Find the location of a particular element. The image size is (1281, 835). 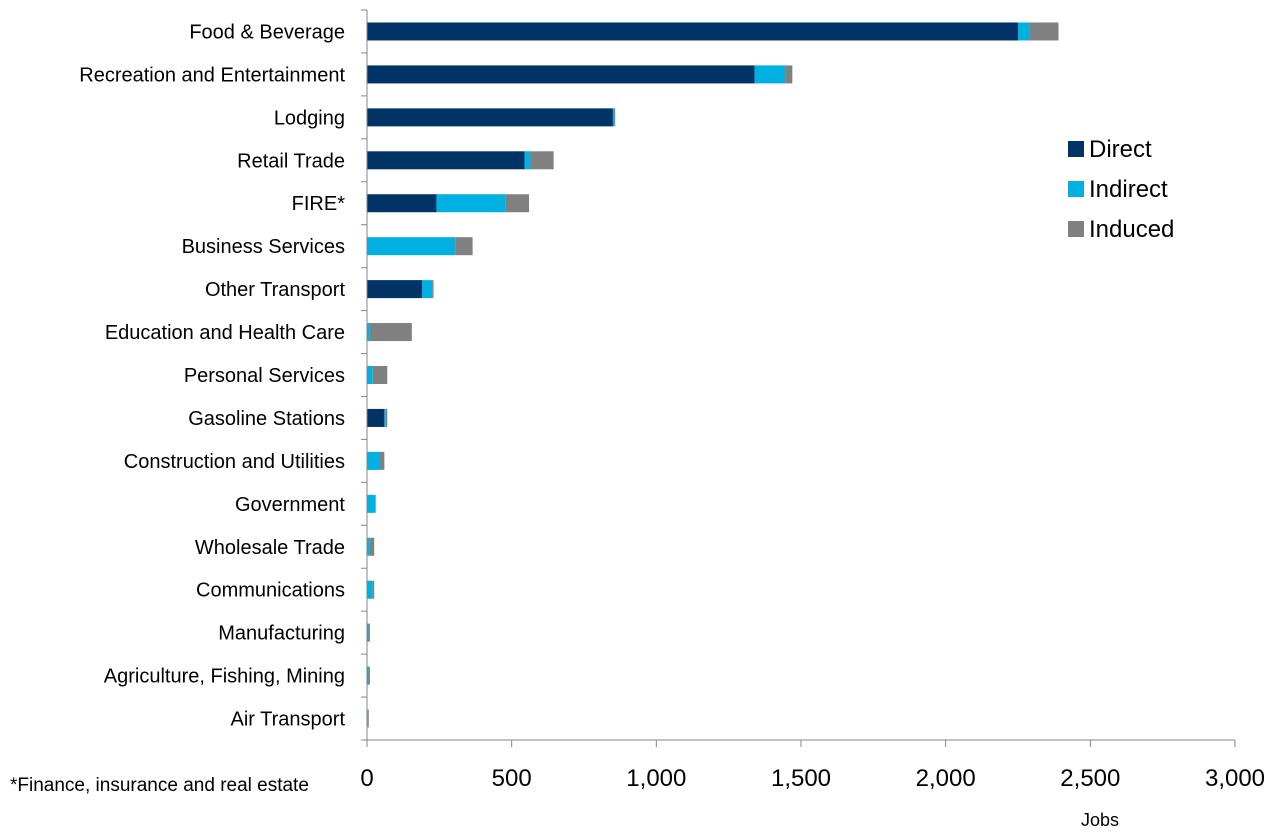

legend-label-induced: Induced is located at coordinates (1131, 229).